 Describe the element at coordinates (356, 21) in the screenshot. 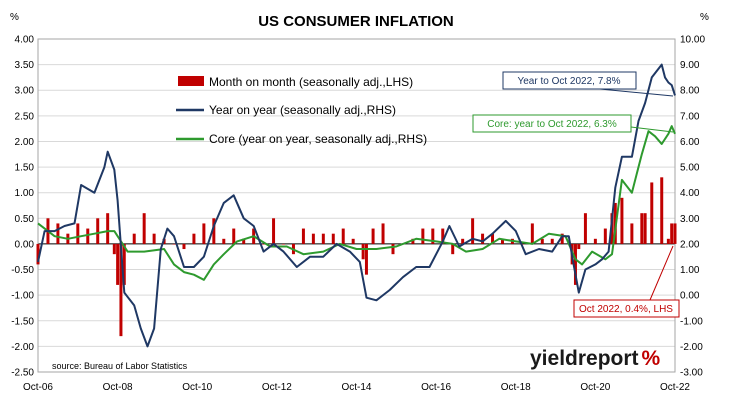

I see `chart-title: US CONSUMER INFLATION` at that location.